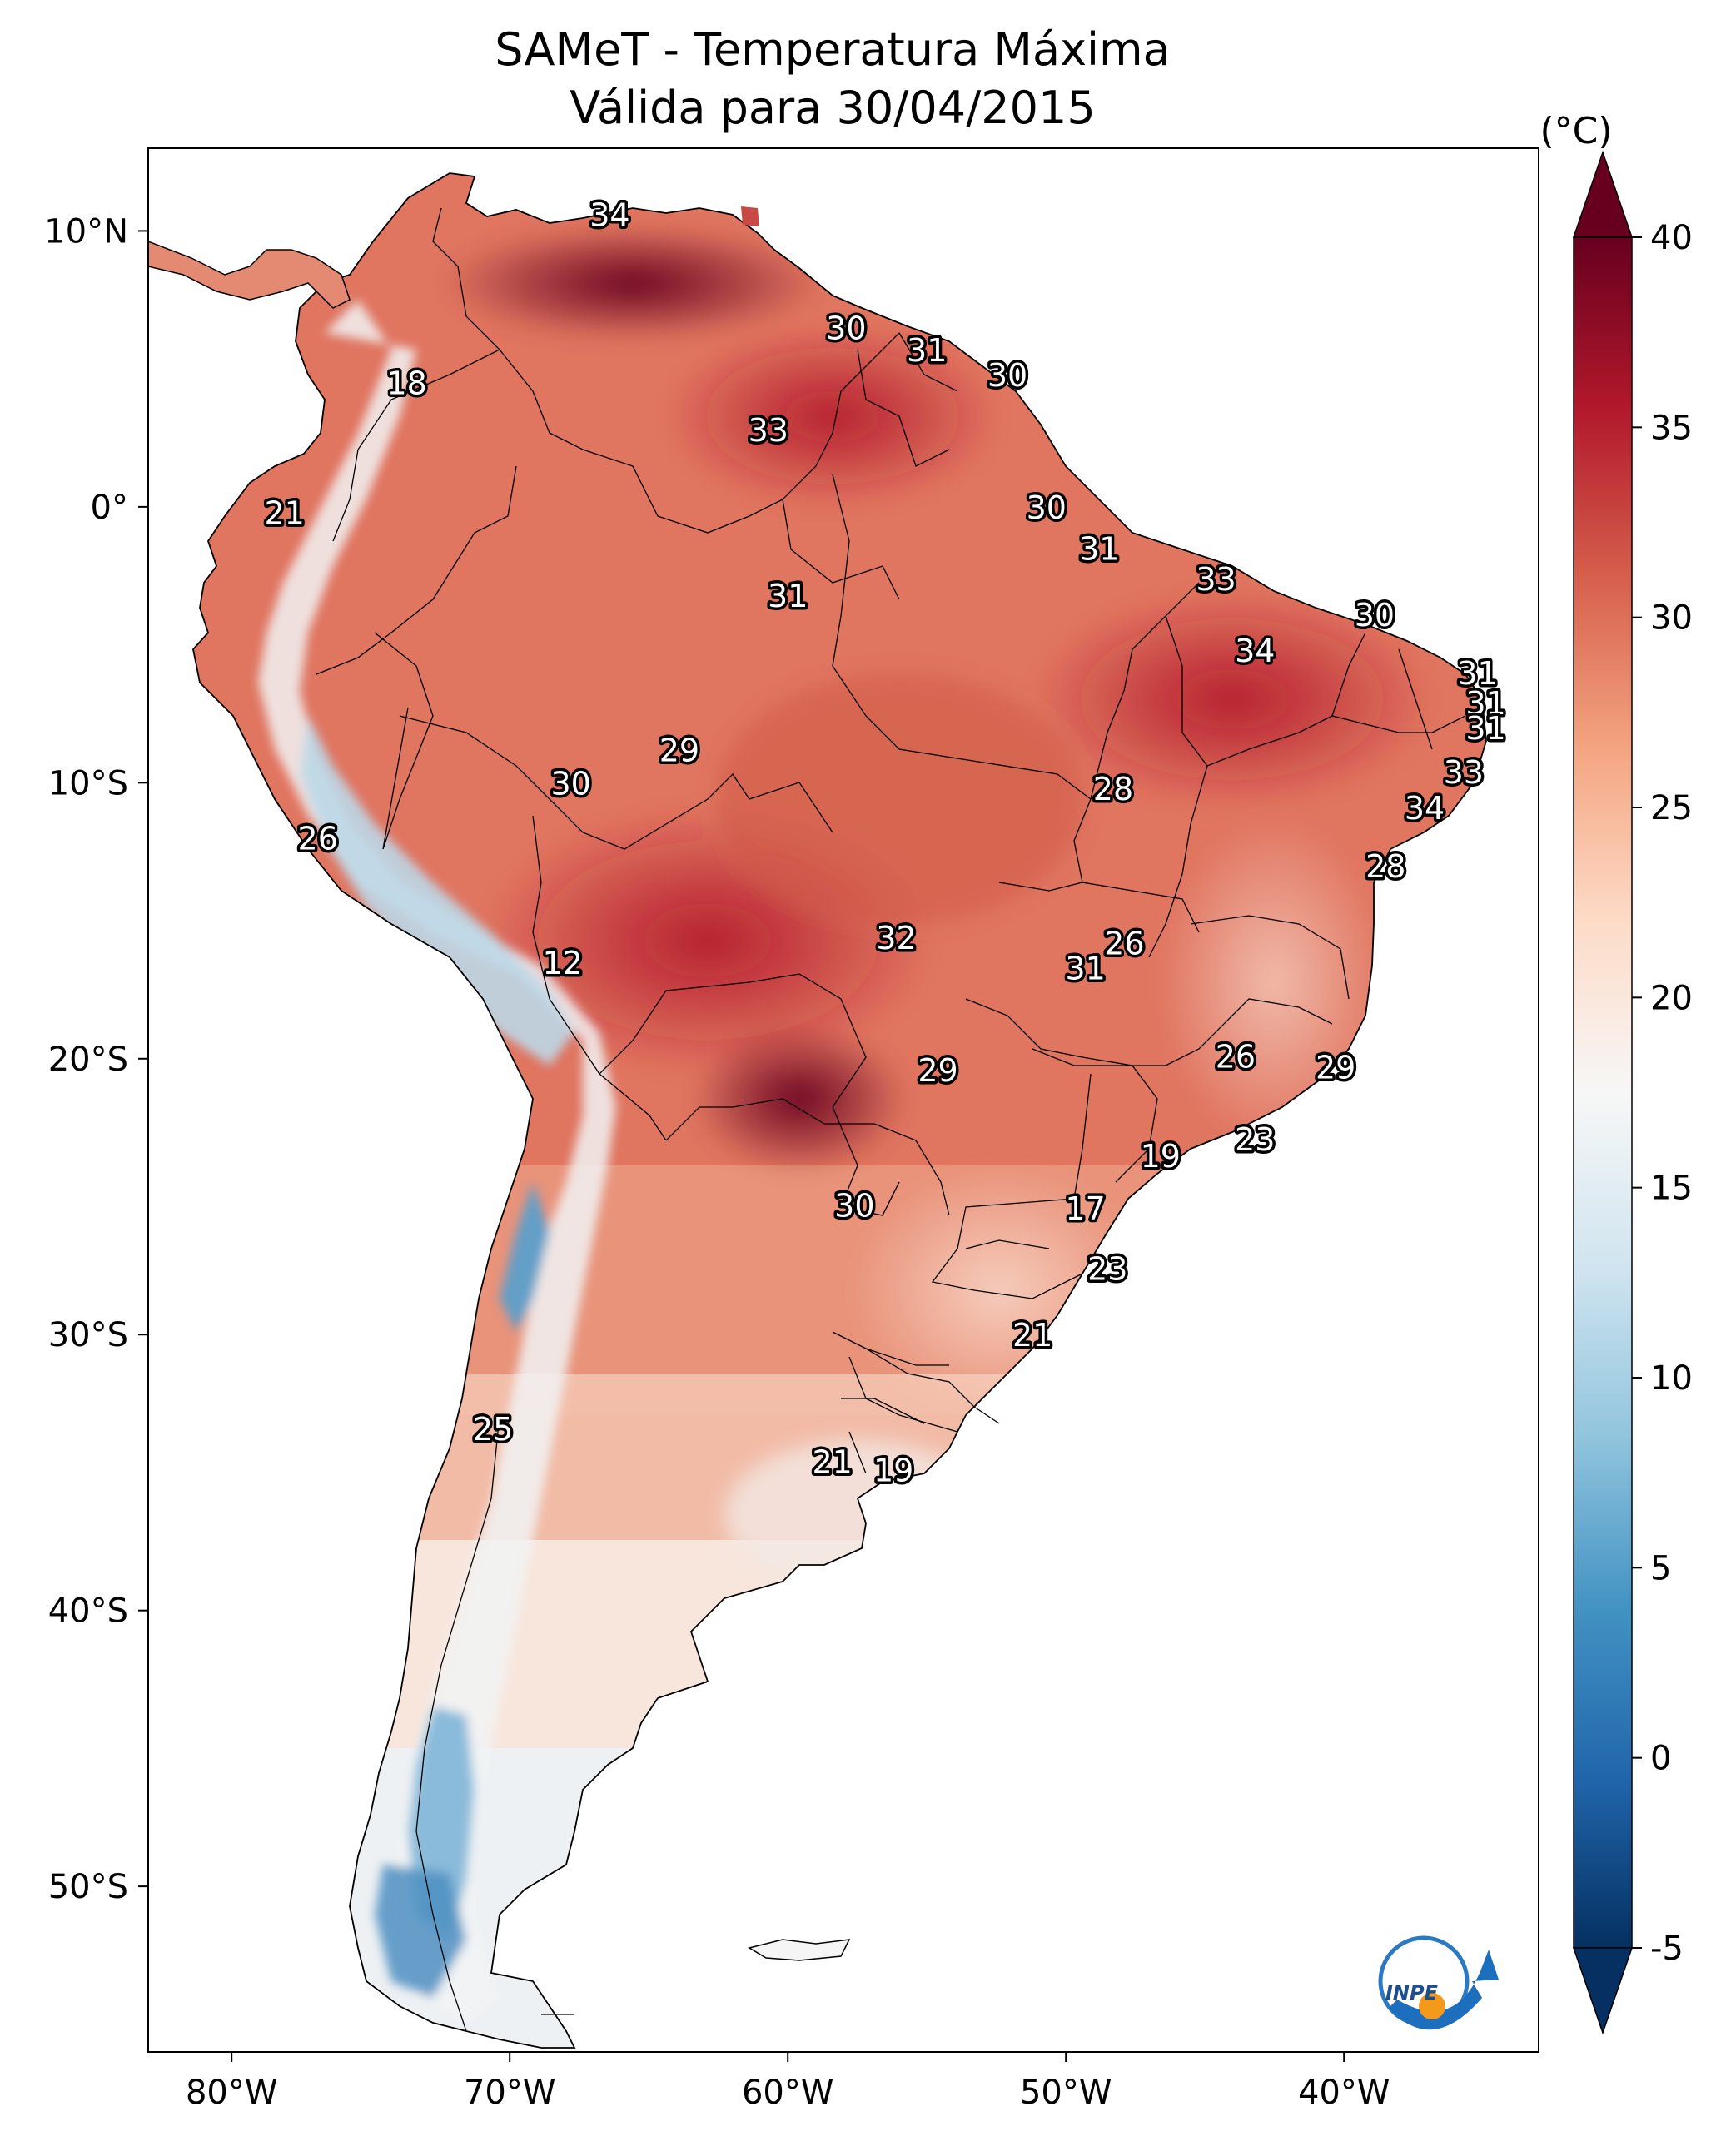 Image resolution: width=1721 pixels, height=2156 pixels. Describe the element at coordinates (1667, 1949) in the screenshot. I see `colorbar-tick-label: -5` at that location.